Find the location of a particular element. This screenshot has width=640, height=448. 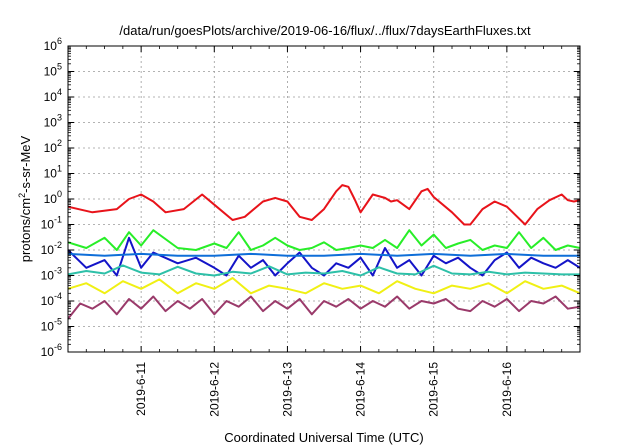

x-tick-label: 2019-6-16 is located at coordinates (507, 389).